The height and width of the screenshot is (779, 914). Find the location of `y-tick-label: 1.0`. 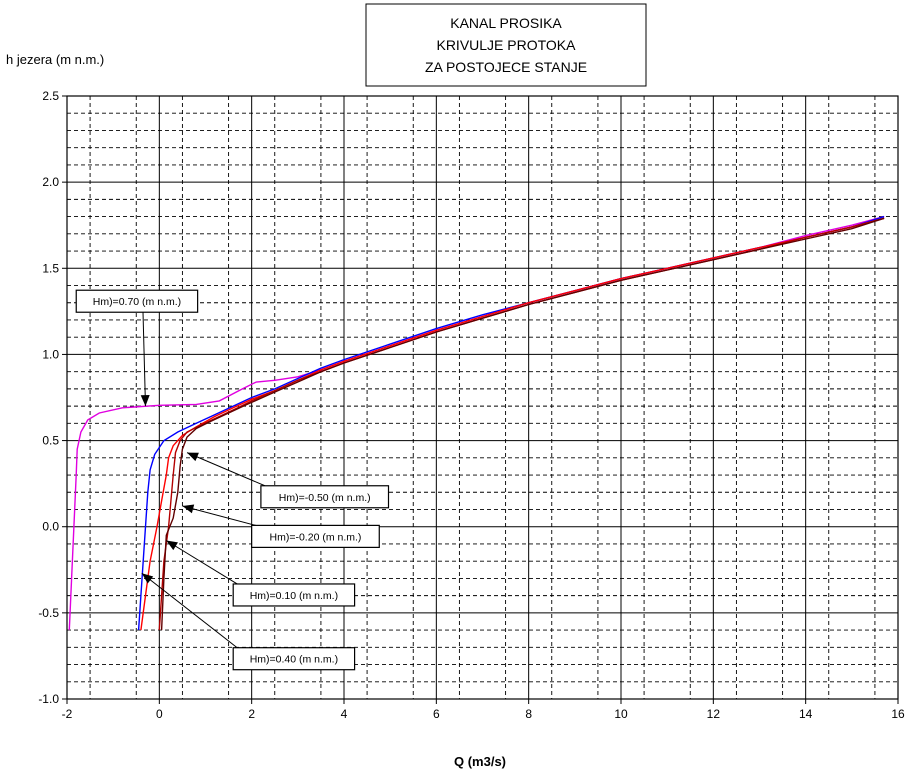

y-tick-label: 1.0 is located at coordinates (50, 354).